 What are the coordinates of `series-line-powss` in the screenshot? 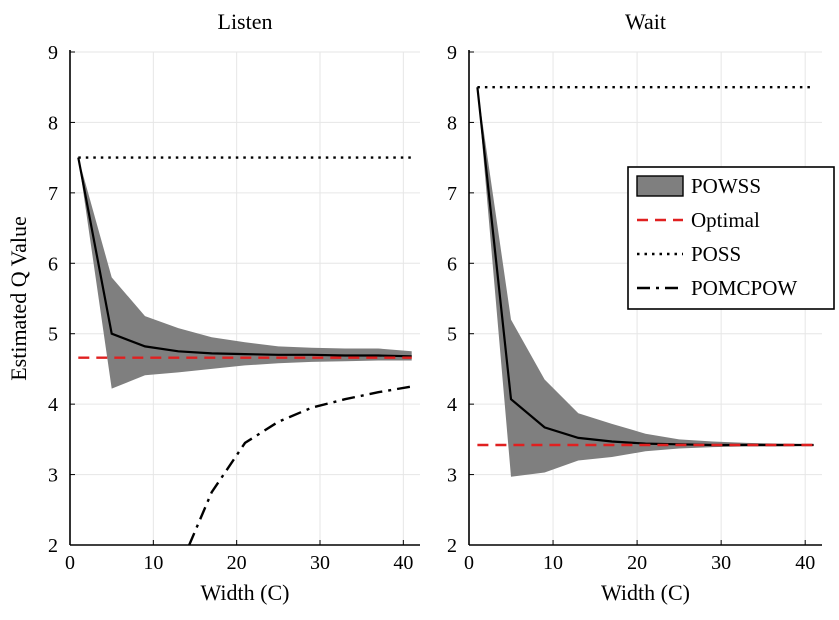 It's located at (244, 257).